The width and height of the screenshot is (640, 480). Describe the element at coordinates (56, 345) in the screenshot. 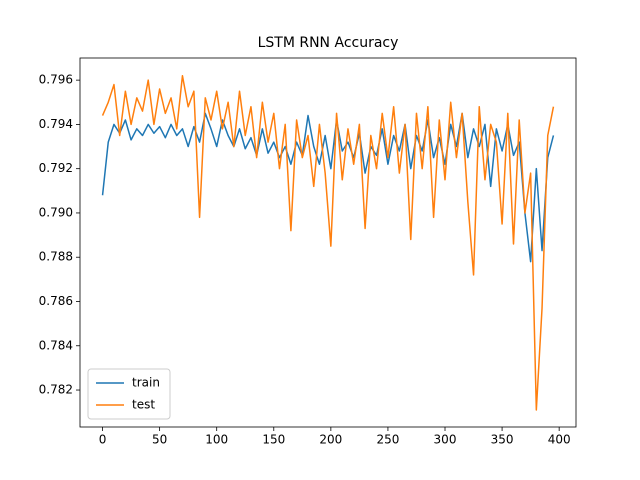

I see `y-tick-label: 0.784` at that location.